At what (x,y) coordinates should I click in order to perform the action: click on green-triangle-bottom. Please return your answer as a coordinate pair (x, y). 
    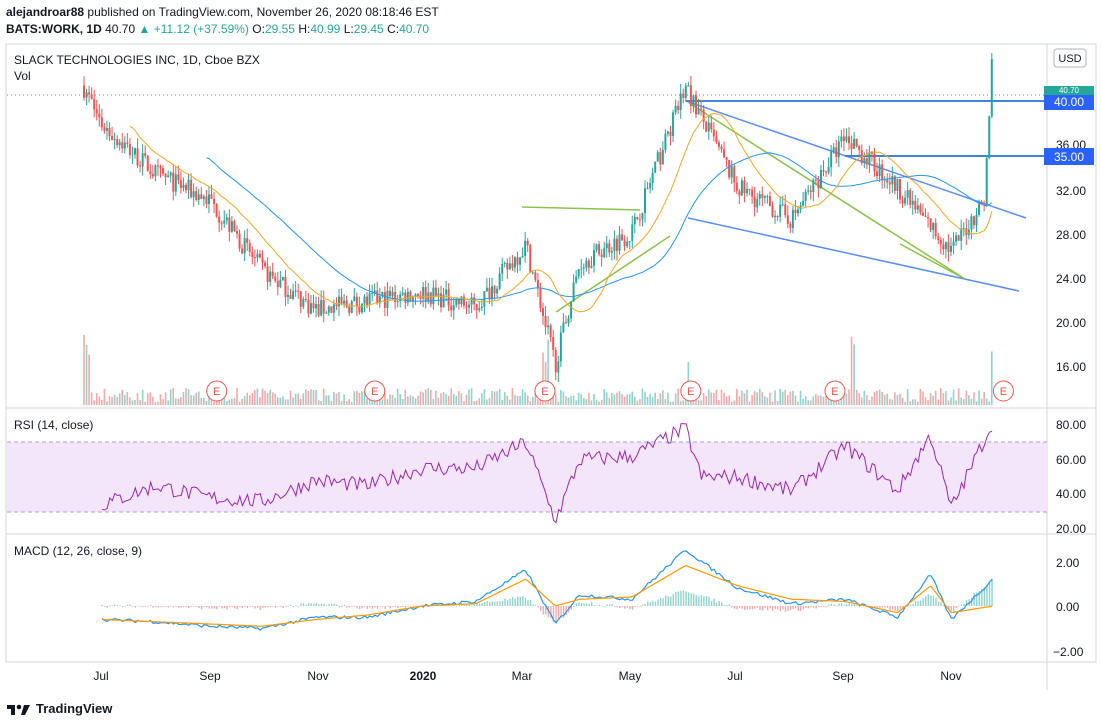
    Looking at the image, I should click on (613, 274).